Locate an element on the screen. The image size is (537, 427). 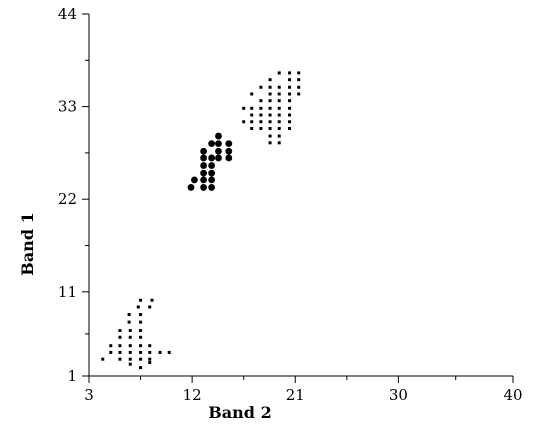
x-tick-label: 12 is located at coordinates (192, 395).